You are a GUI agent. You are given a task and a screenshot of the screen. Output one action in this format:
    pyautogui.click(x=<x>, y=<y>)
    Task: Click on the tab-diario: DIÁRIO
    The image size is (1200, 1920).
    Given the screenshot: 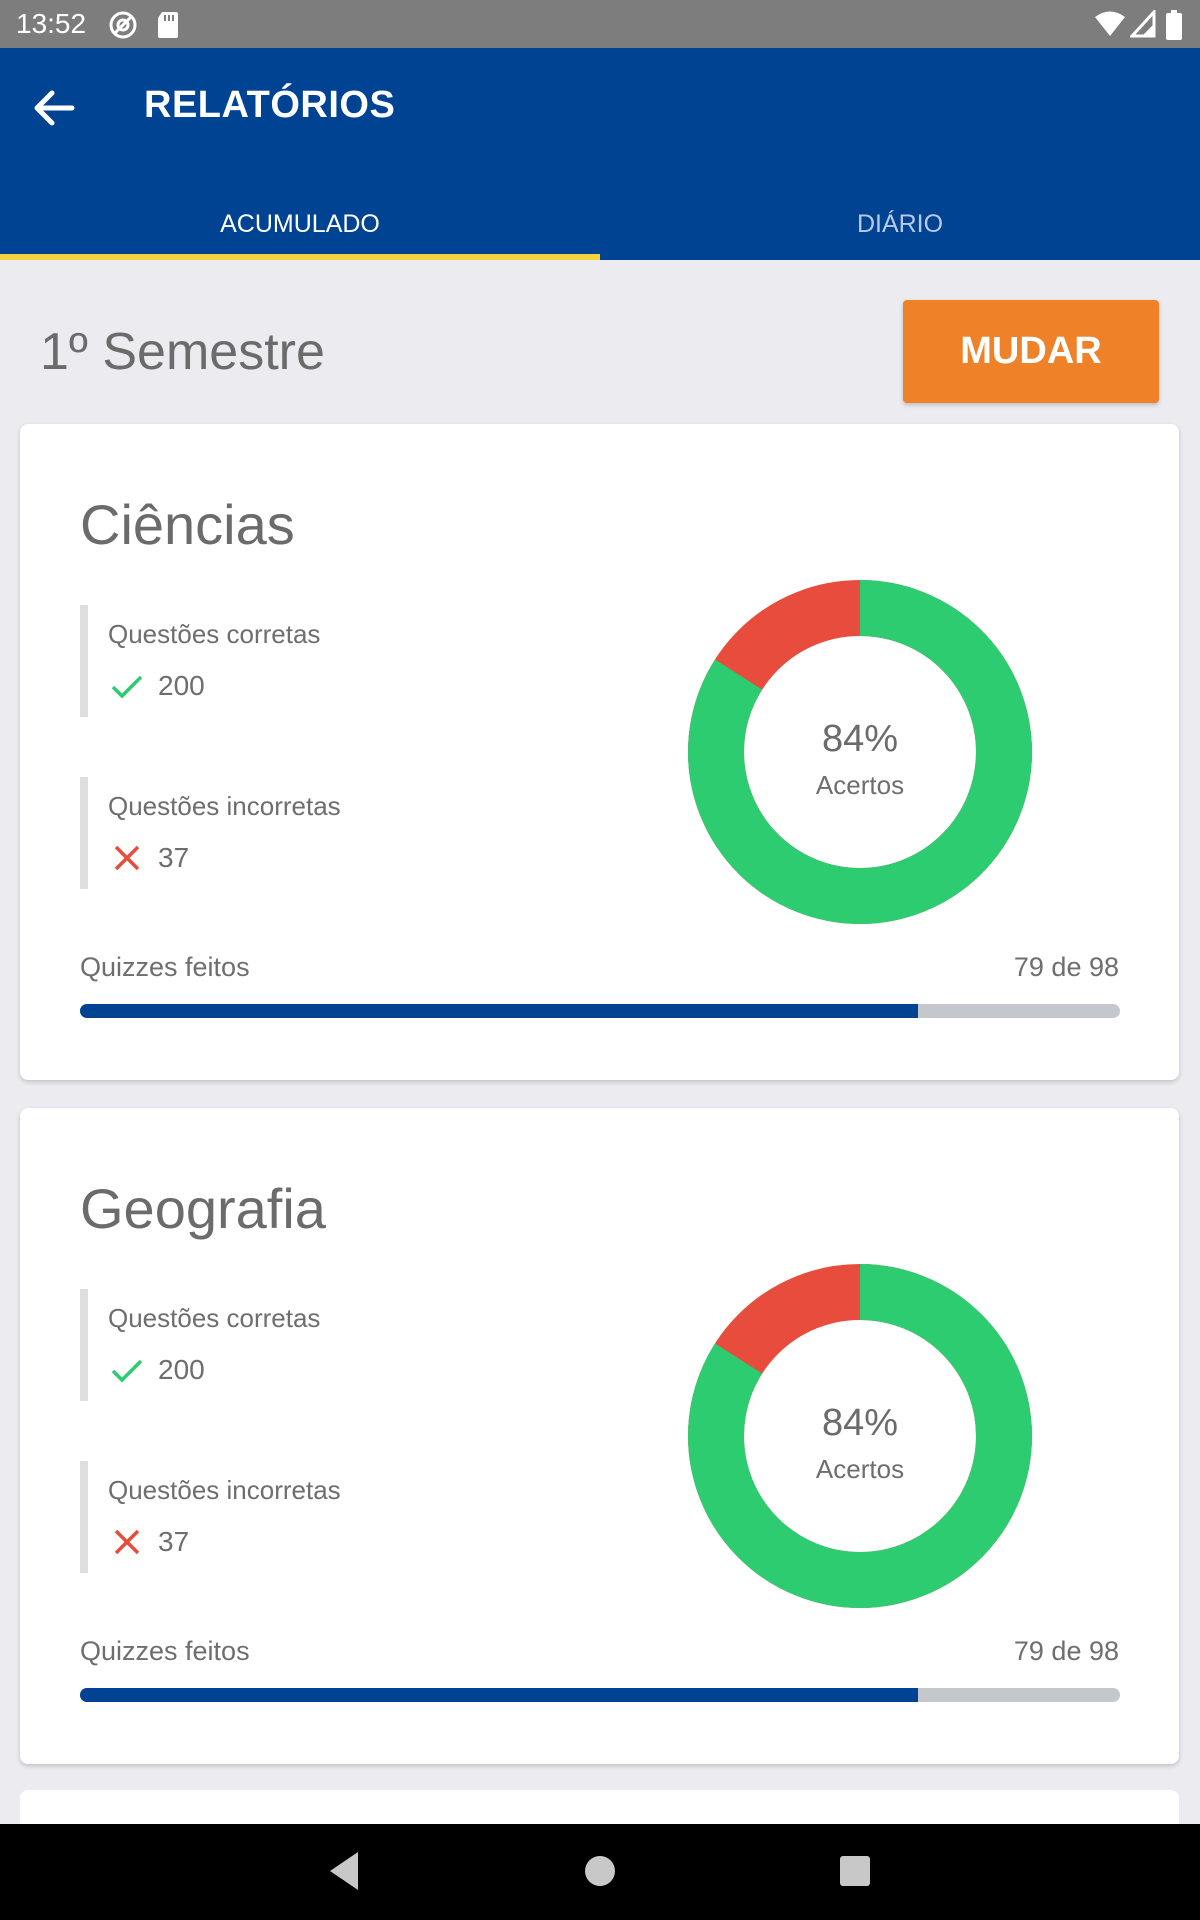 What is the action you would take?
    pyautogui.click(x=900, y=224)
    